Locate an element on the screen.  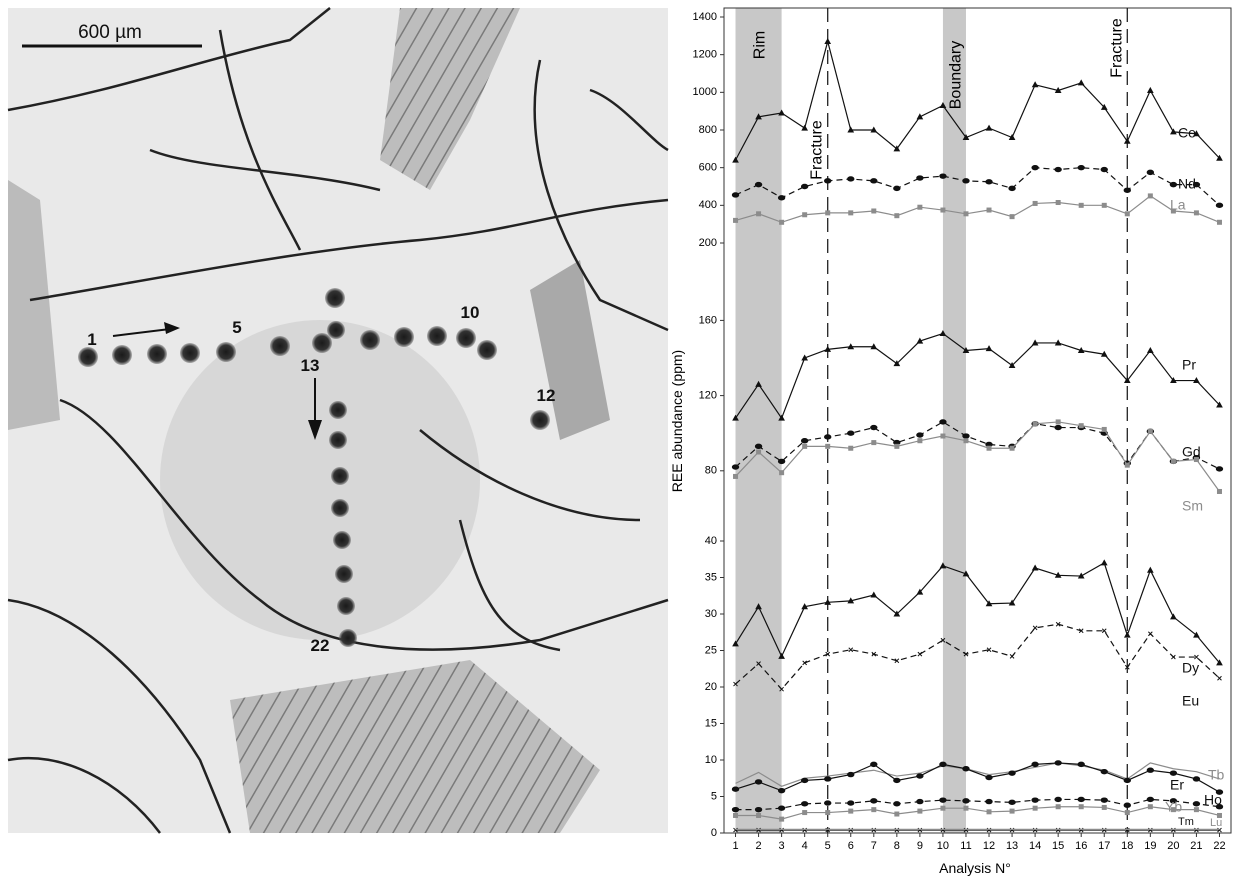
y-axis-label: REE abundance (ppm) is located at coordinates (677, 421).